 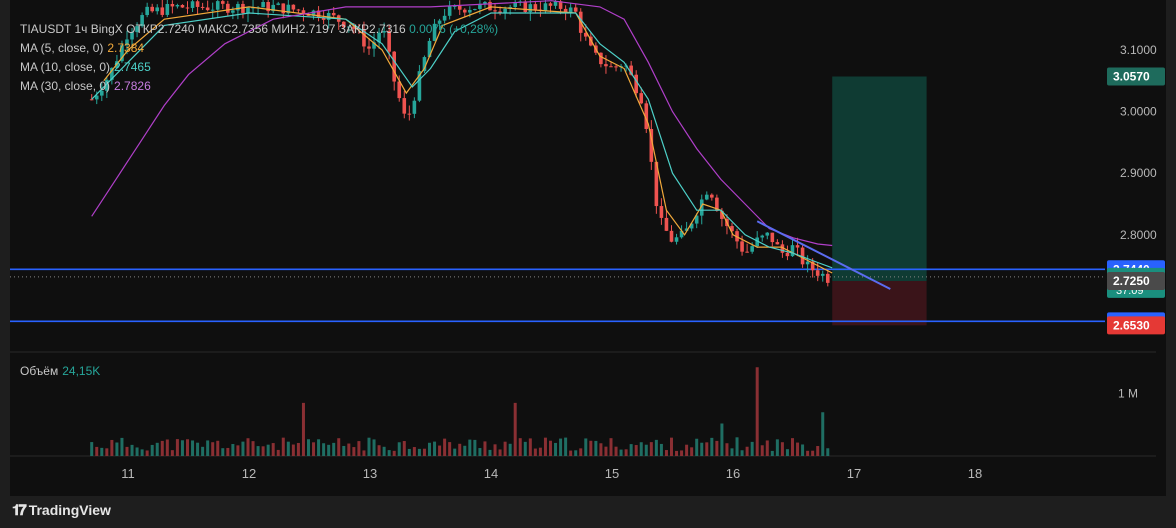 I want to click on ma30-legend: MA (30, close, 0) 2.7826, so click(x=85, y=86).